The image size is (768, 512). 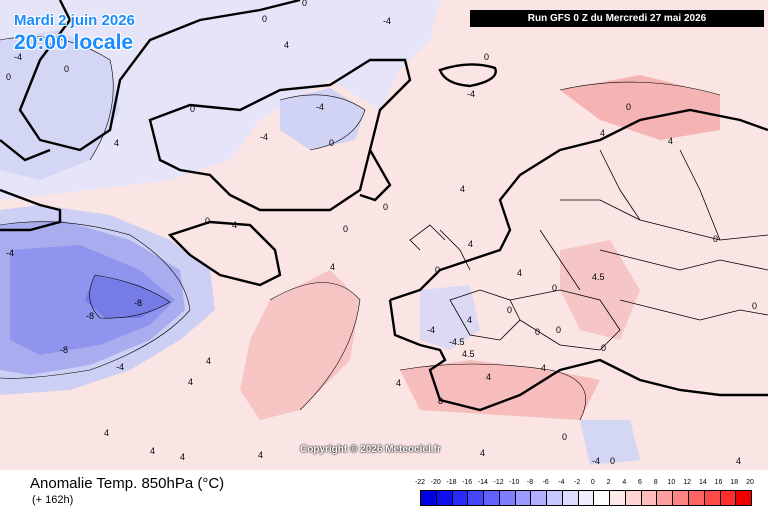 I want to click on scale-tick-label: 14, so click(x=702, y=482).